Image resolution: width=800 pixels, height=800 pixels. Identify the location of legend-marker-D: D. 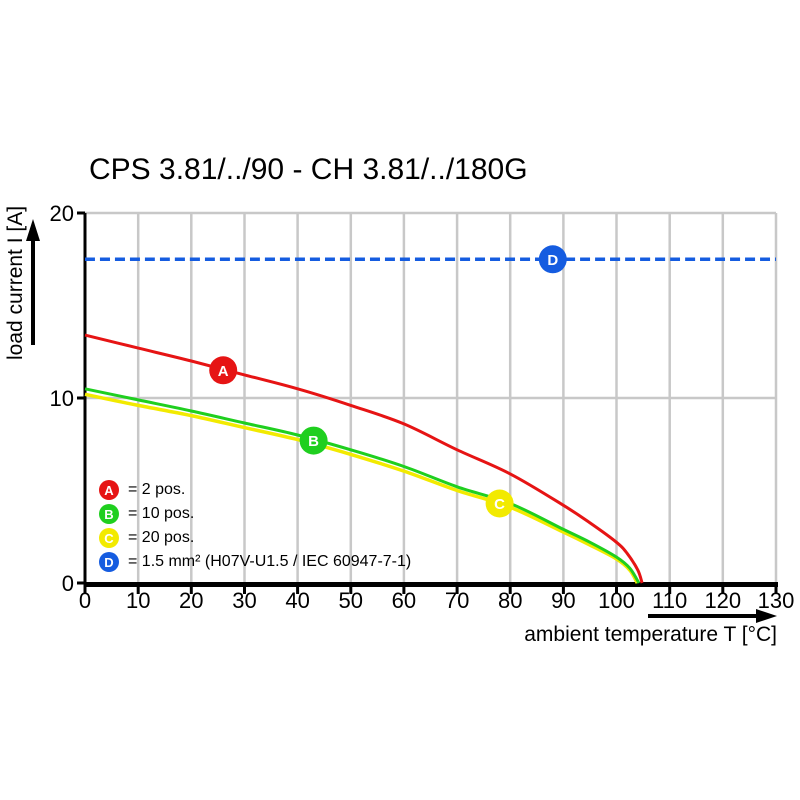
(109, 562).